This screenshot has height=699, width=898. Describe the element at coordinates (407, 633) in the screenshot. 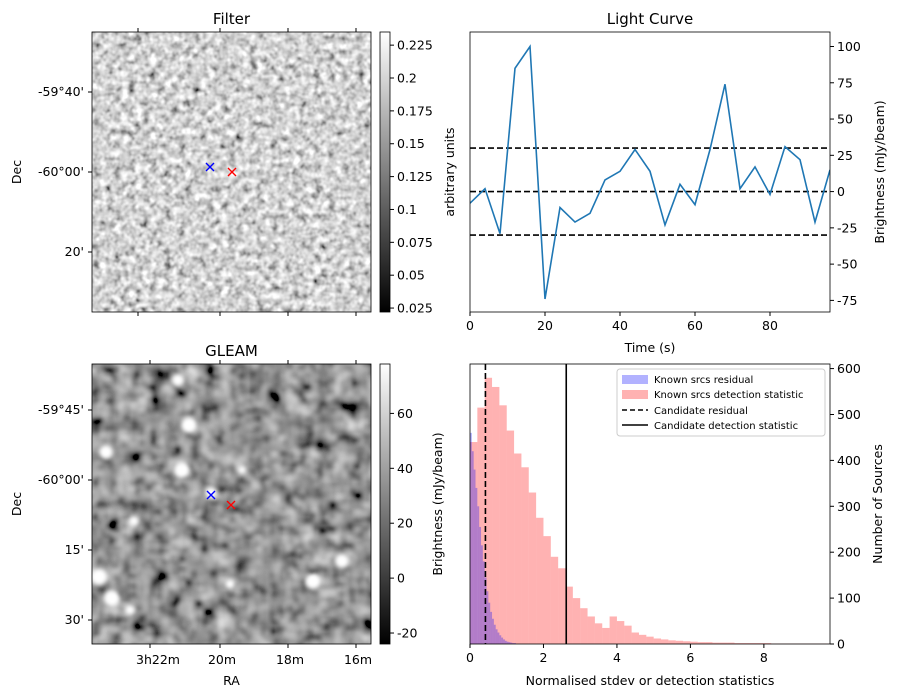

I see `colorbar-tick-label: -20` at that location.